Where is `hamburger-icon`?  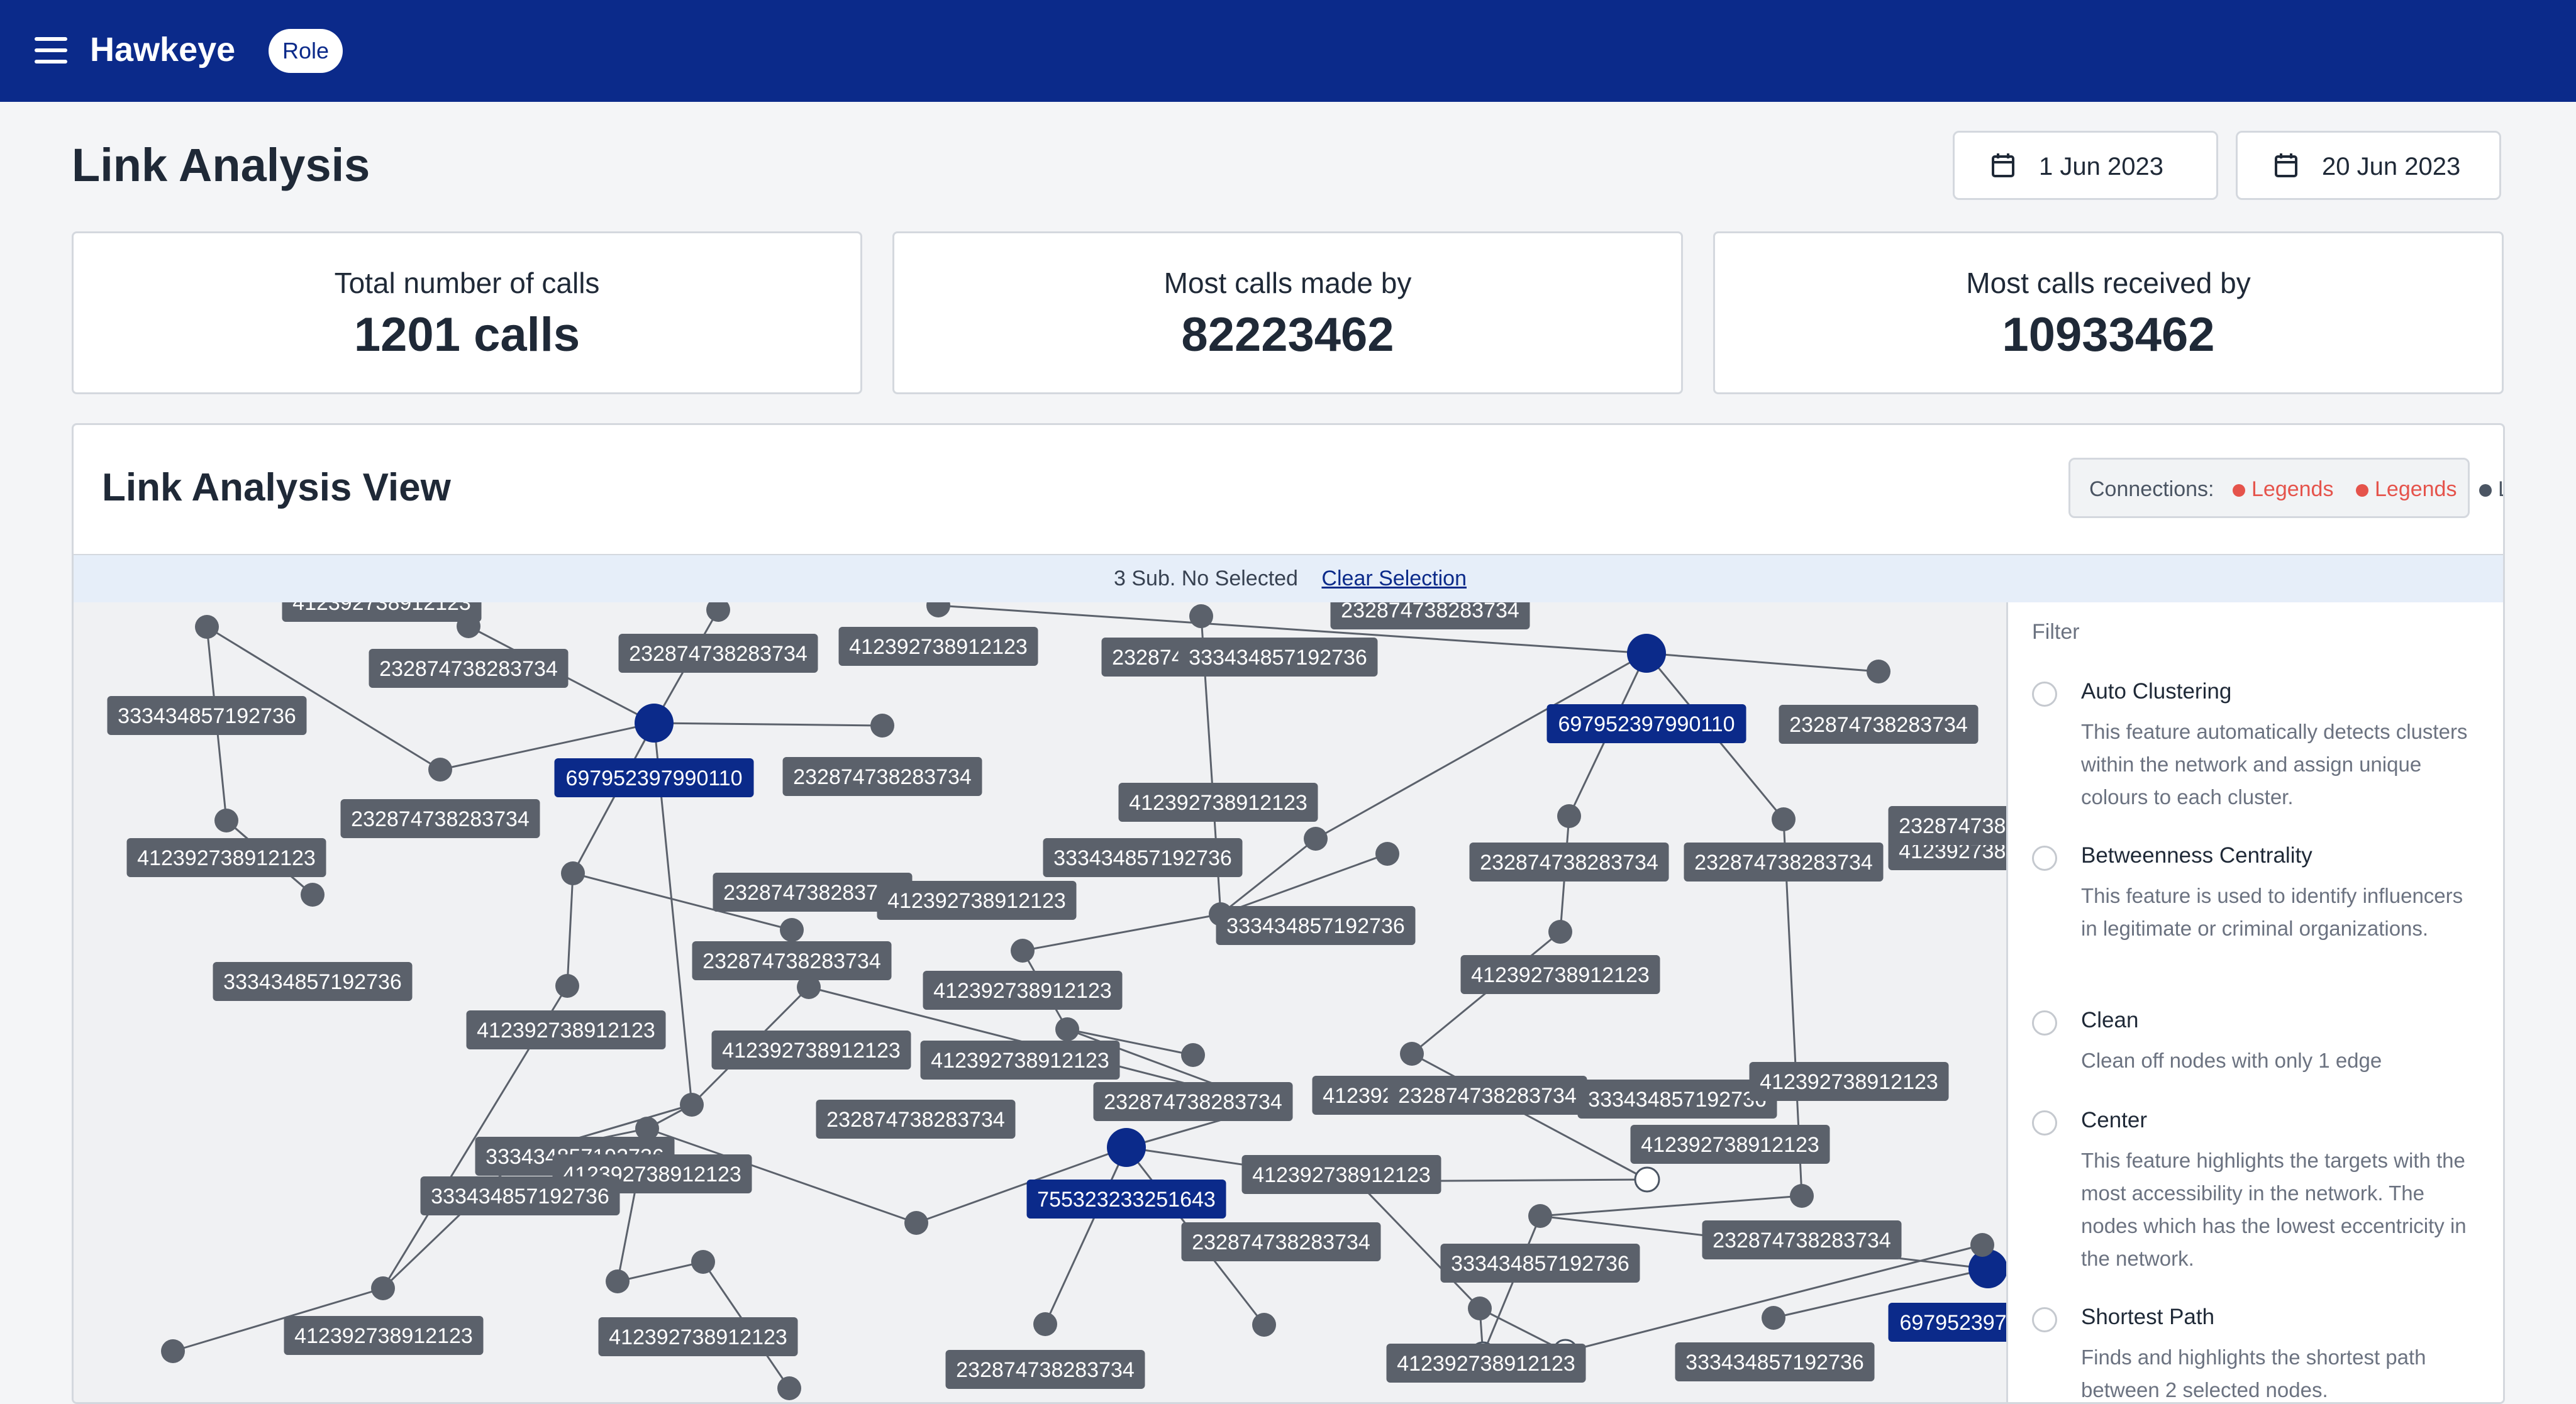
hamburger-icon is located at coordinates (51, 51).